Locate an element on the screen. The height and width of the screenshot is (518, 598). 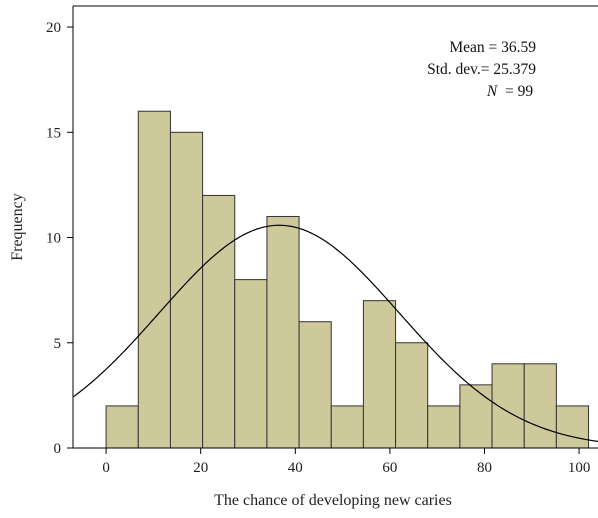
y-tick-label-15: 15 is located at coordinates (53, 133).